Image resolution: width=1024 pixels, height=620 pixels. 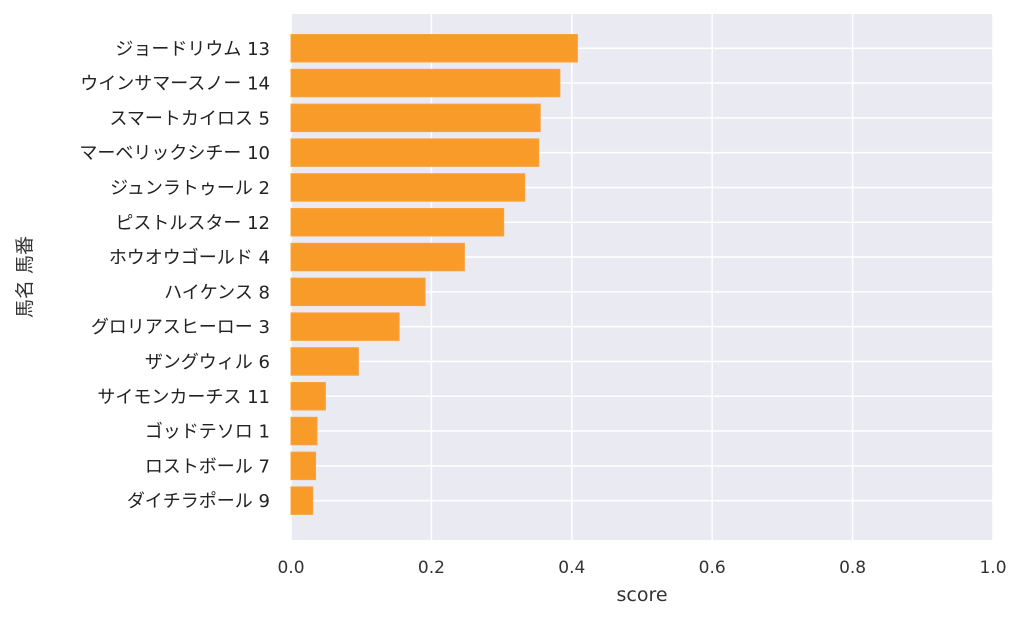 What do you see at coordinates (641, 595) in the screenshot?
I see `x-axis-label: score` at bounding box center [641, 595].